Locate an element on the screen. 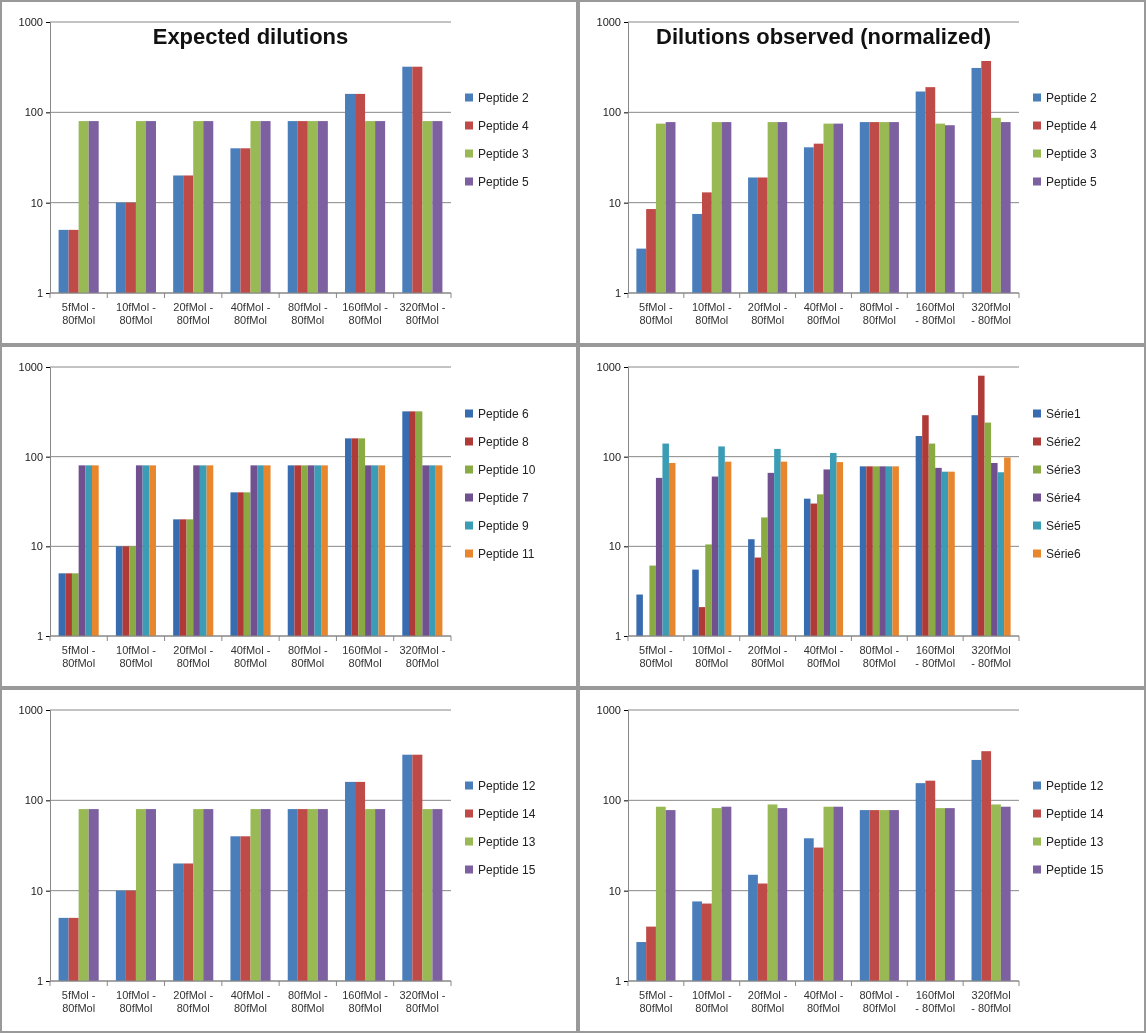  legend-label: Peptide 8 is located at coordinates (504, 441).